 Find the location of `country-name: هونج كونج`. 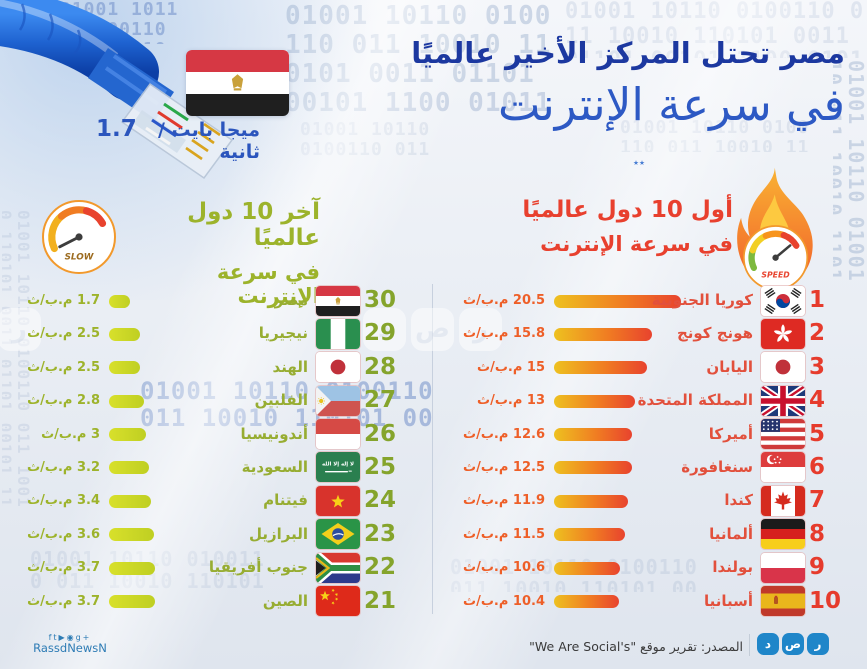

country-name: هونج كونج is located at coordinates (714, 333).